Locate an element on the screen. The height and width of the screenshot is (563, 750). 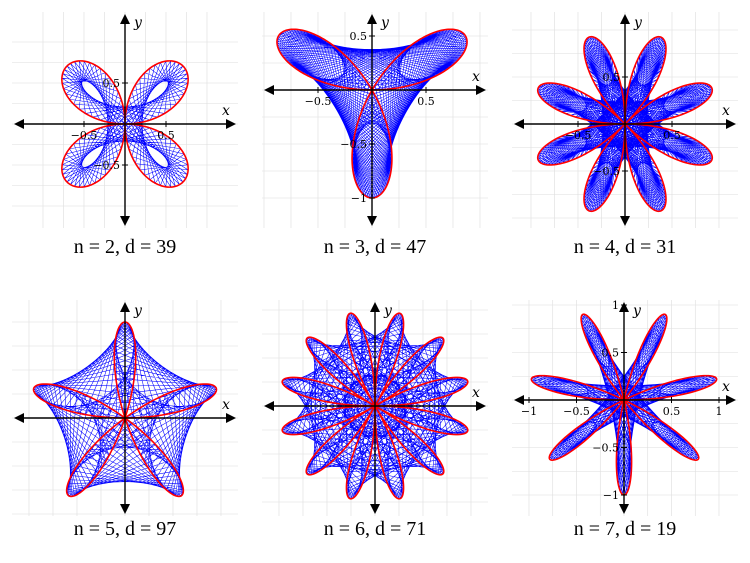
panel-n4-d31: x y −0.5 0.5 0.5 −0.5 is located at coordinates (625, 120).